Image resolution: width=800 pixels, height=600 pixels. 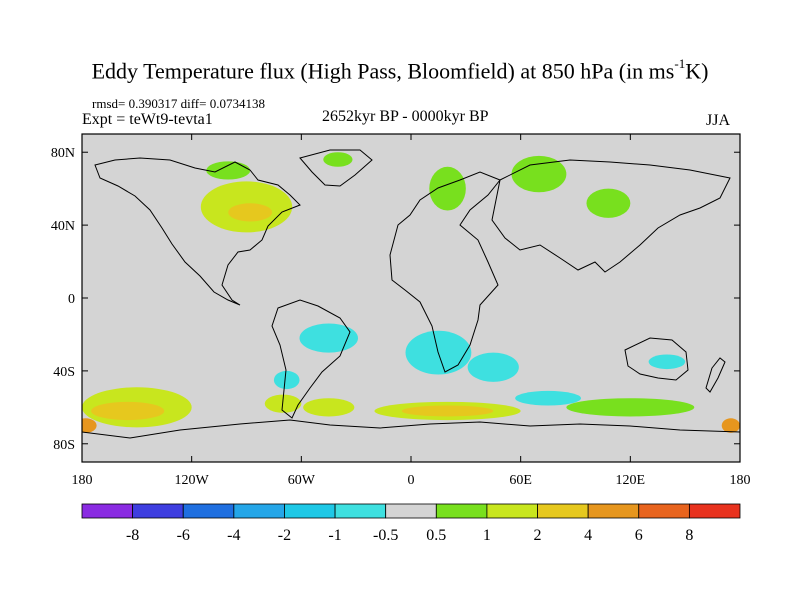 I want to click on y-tick-label: 40S, so click(x=64, y=372).